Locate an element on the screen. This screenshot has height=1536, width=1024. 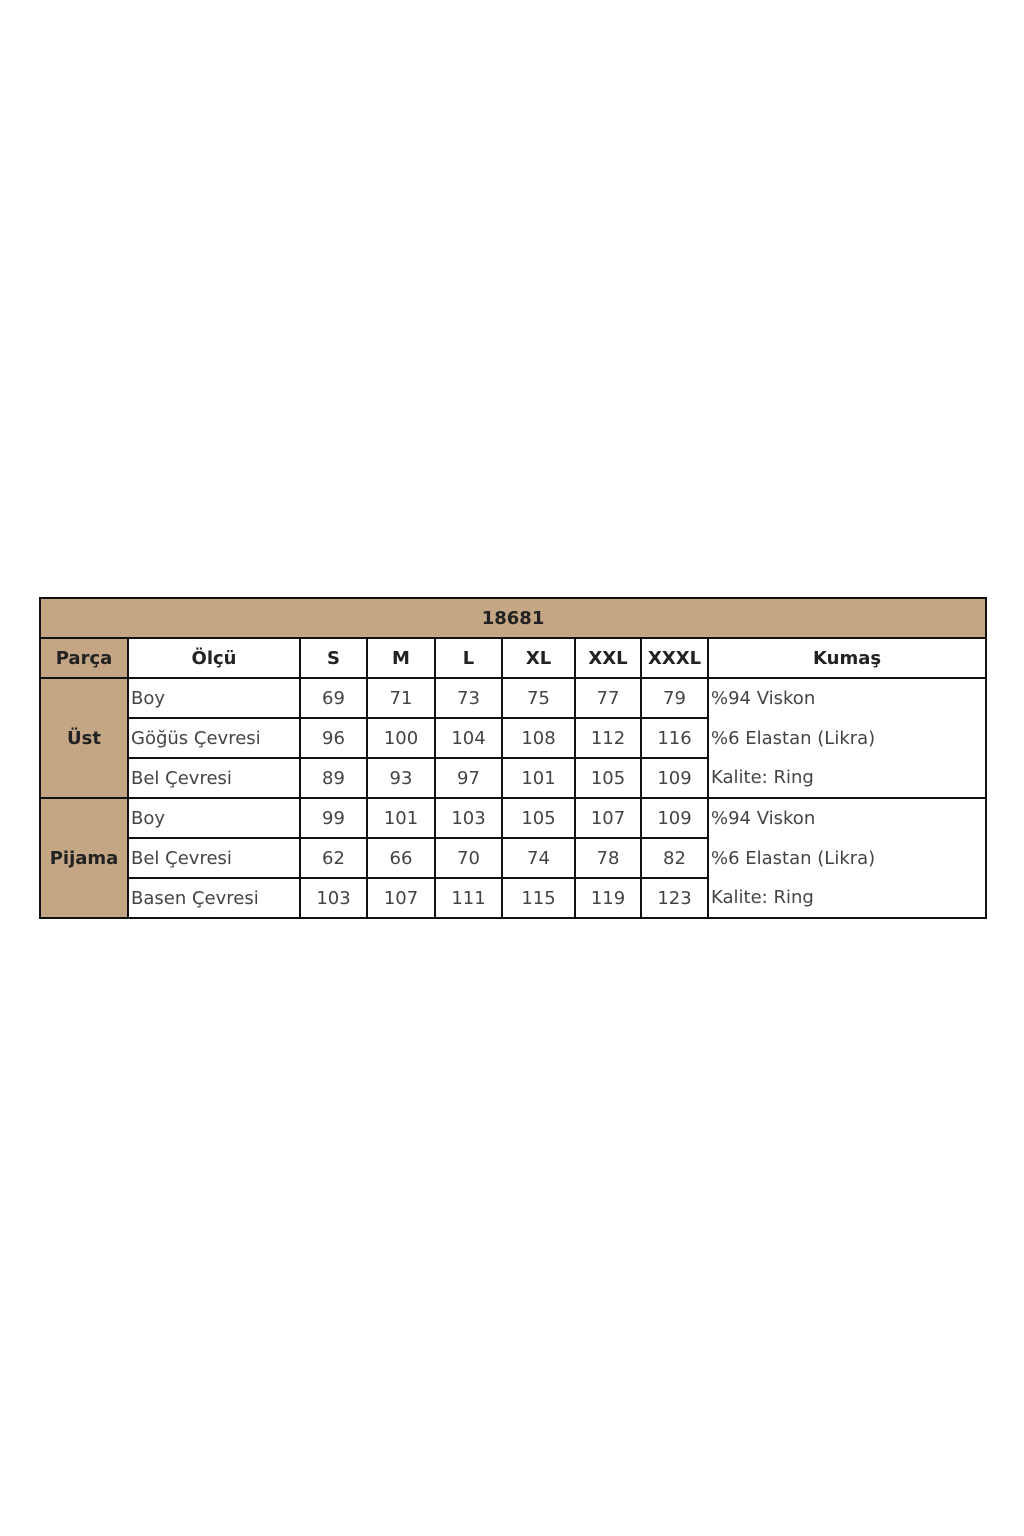
size-value: 62 is located at coordinates (333, 858).